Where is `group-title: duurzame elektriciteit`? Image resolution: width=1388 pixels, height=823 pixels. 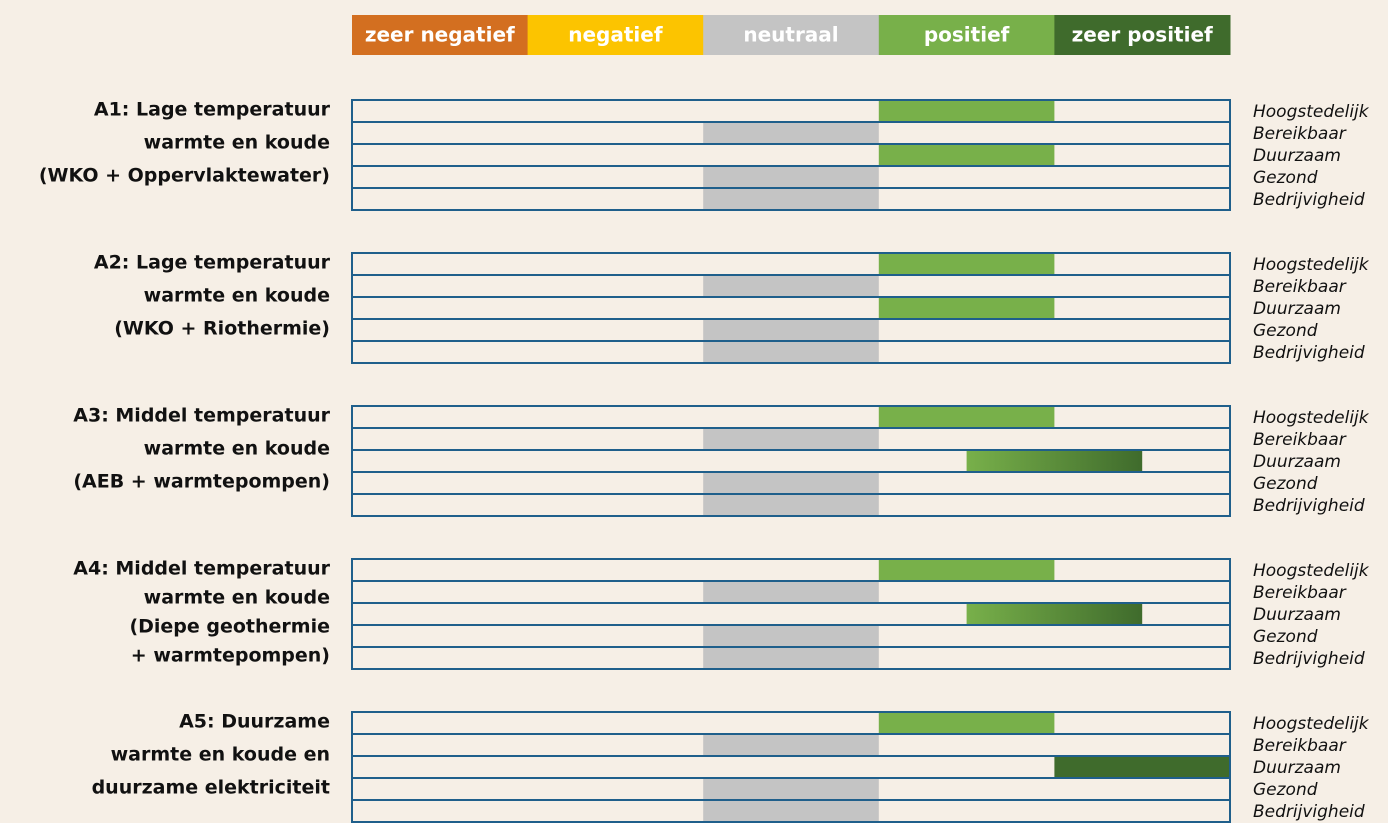 group-title: duurzame elektriciteit is located at coordinates (211, 788).